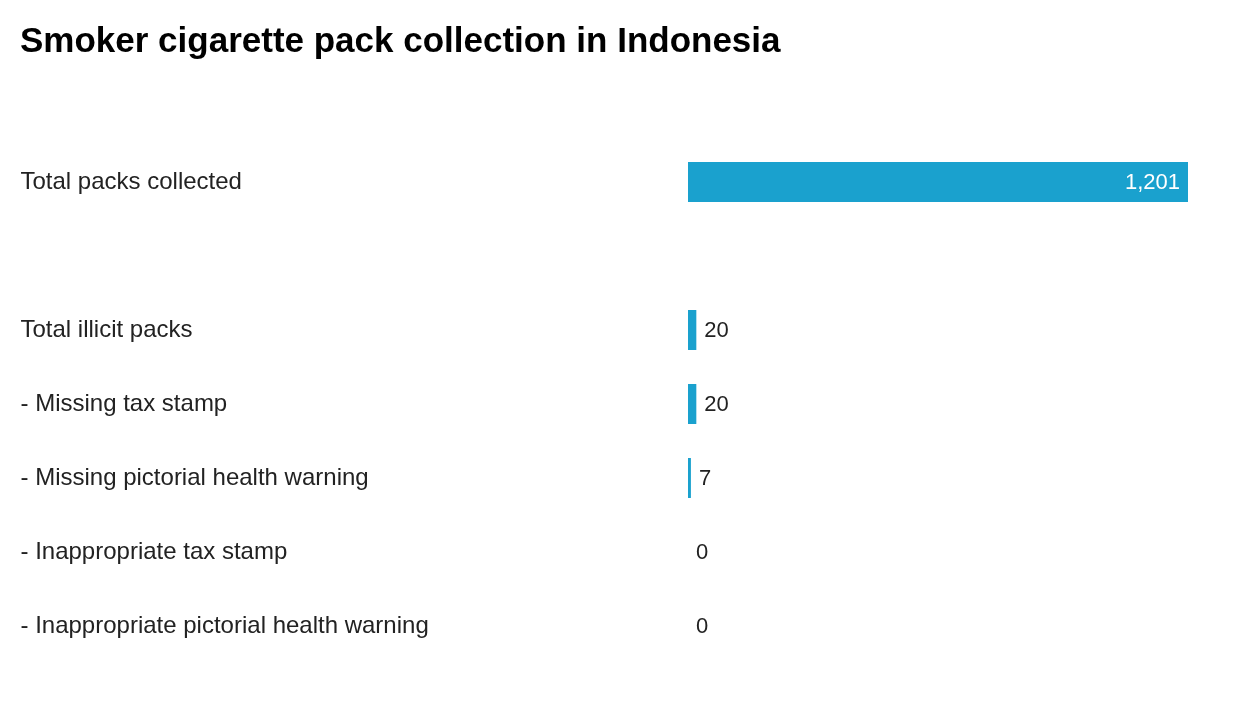 Image resolution: width=1240 pixels, height=716 pixels. Describe the element at coordinates (194, 476) in the screenshot. I see `y-tick-label: - Missing pictorial health warning` at that location.